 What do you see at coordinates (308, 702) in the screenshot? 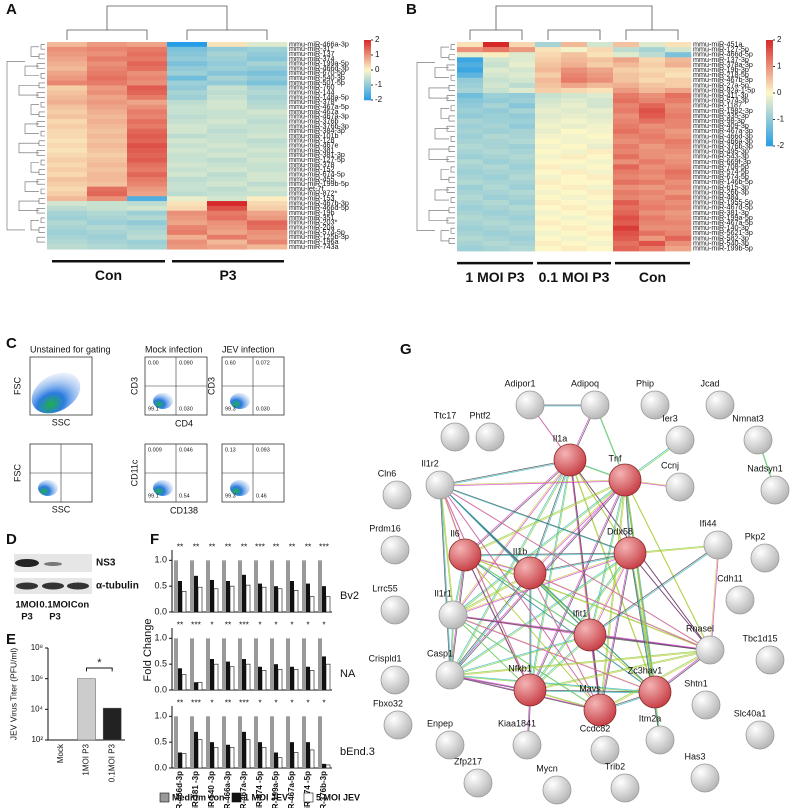
I see `significance: *` at bounding box center [308, 702].